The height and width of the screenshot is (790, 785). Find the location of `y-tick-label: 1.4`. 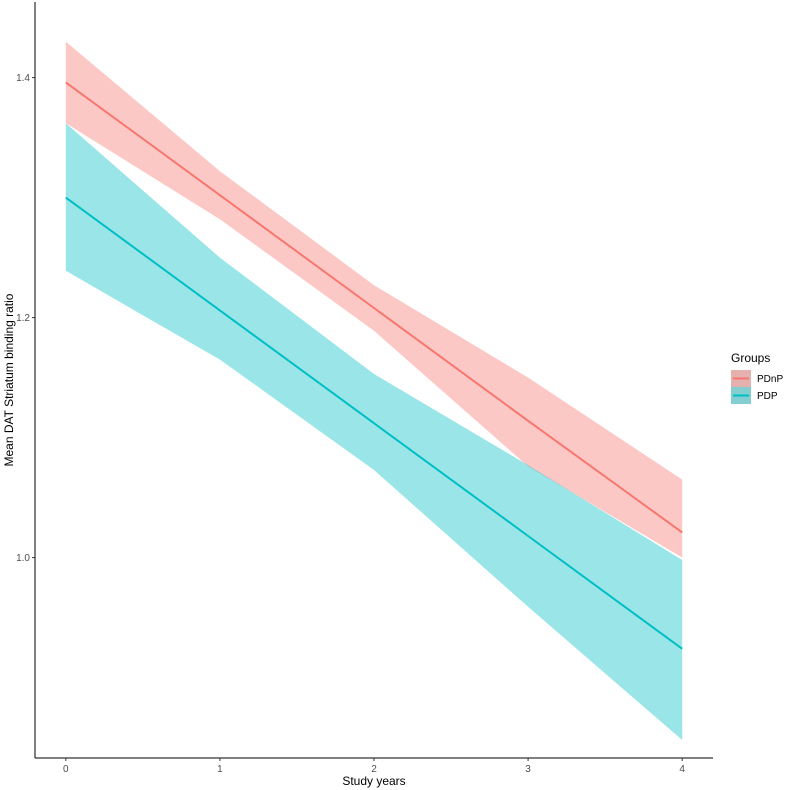

y-tick-label: 1.4 is located at coordinates (23, 78).